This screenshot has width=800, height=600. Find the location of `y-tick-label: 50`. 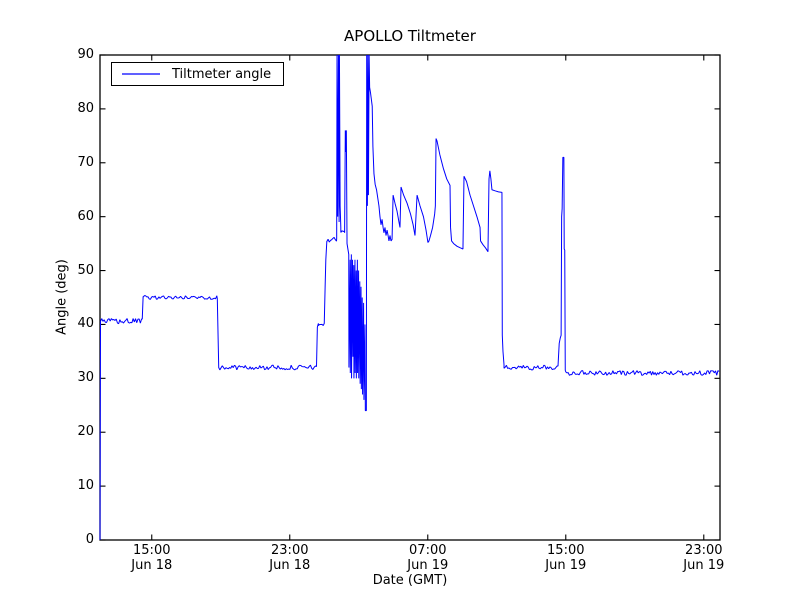

y-tick-label: 50 is located at coordinates (85, 270).